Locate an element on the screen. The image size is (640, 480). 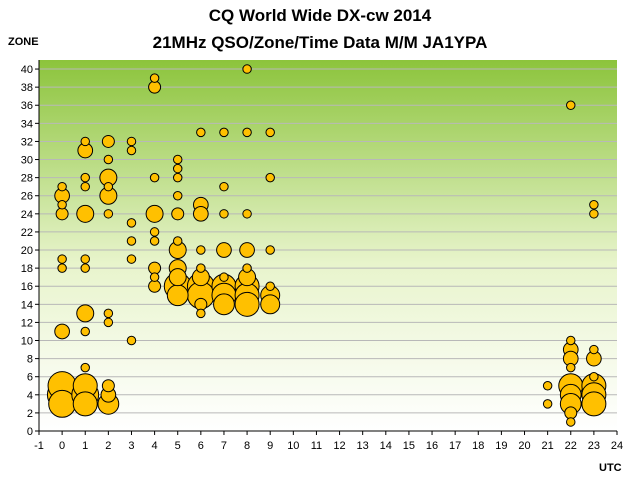
y-tick-label: 14 is located at coordinates (27, 305).